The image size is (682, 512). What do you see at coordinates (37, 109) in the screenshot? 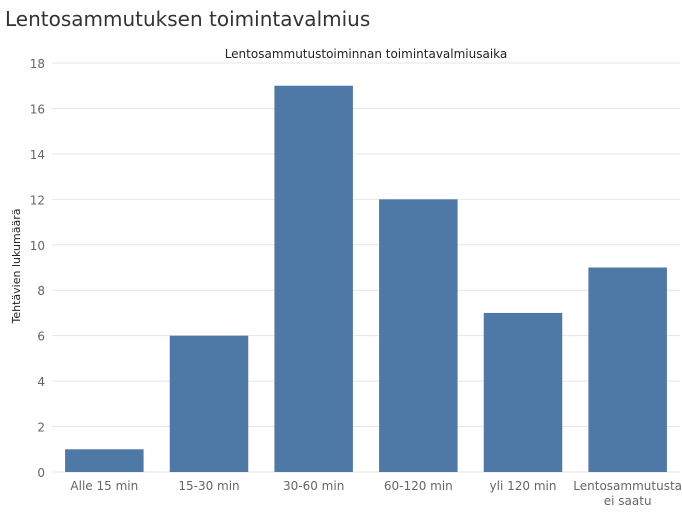
I see `y-tick-label: 16` at bounding box center [37, 109].